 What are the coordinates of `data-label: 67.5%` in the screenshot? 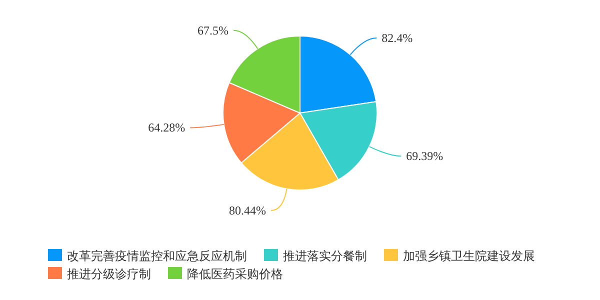 It's located at (213, 30).